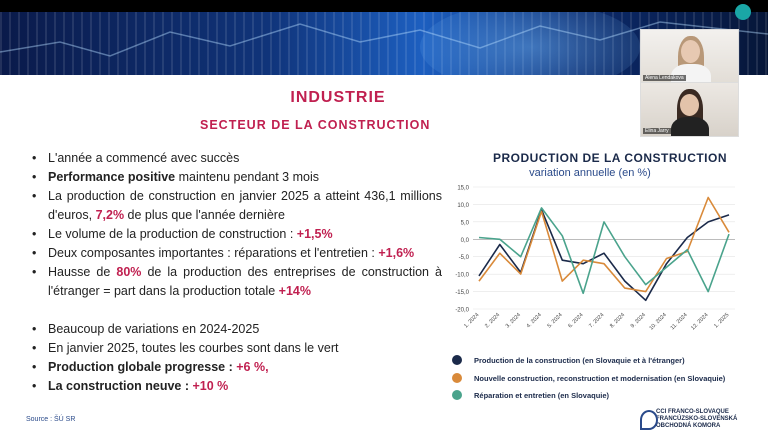 This screenshot has height=432, width=768. I want to click on participant-name: Alena Lendakova, so click(664, 78).